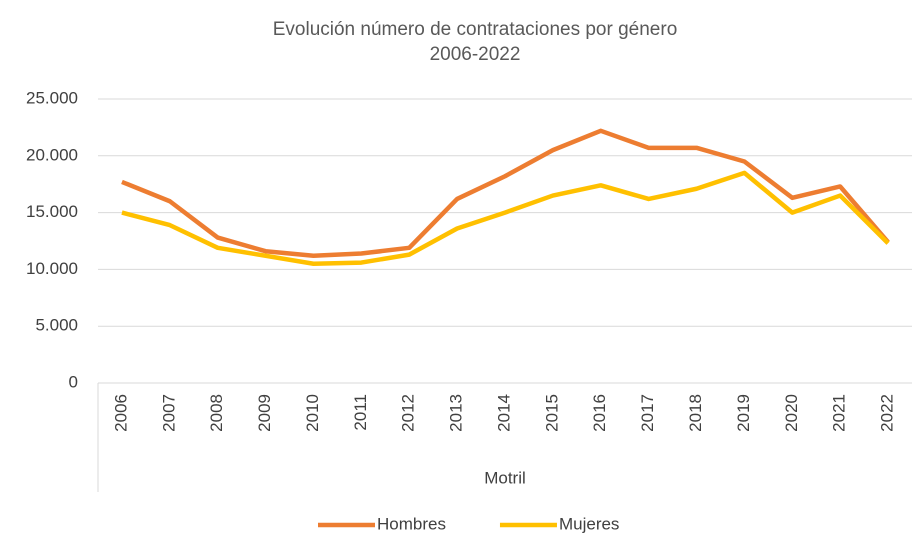  Describe the element at coordinates (56, 325) in the screenshot. I see `y-tick-label: 5.000` at that location.